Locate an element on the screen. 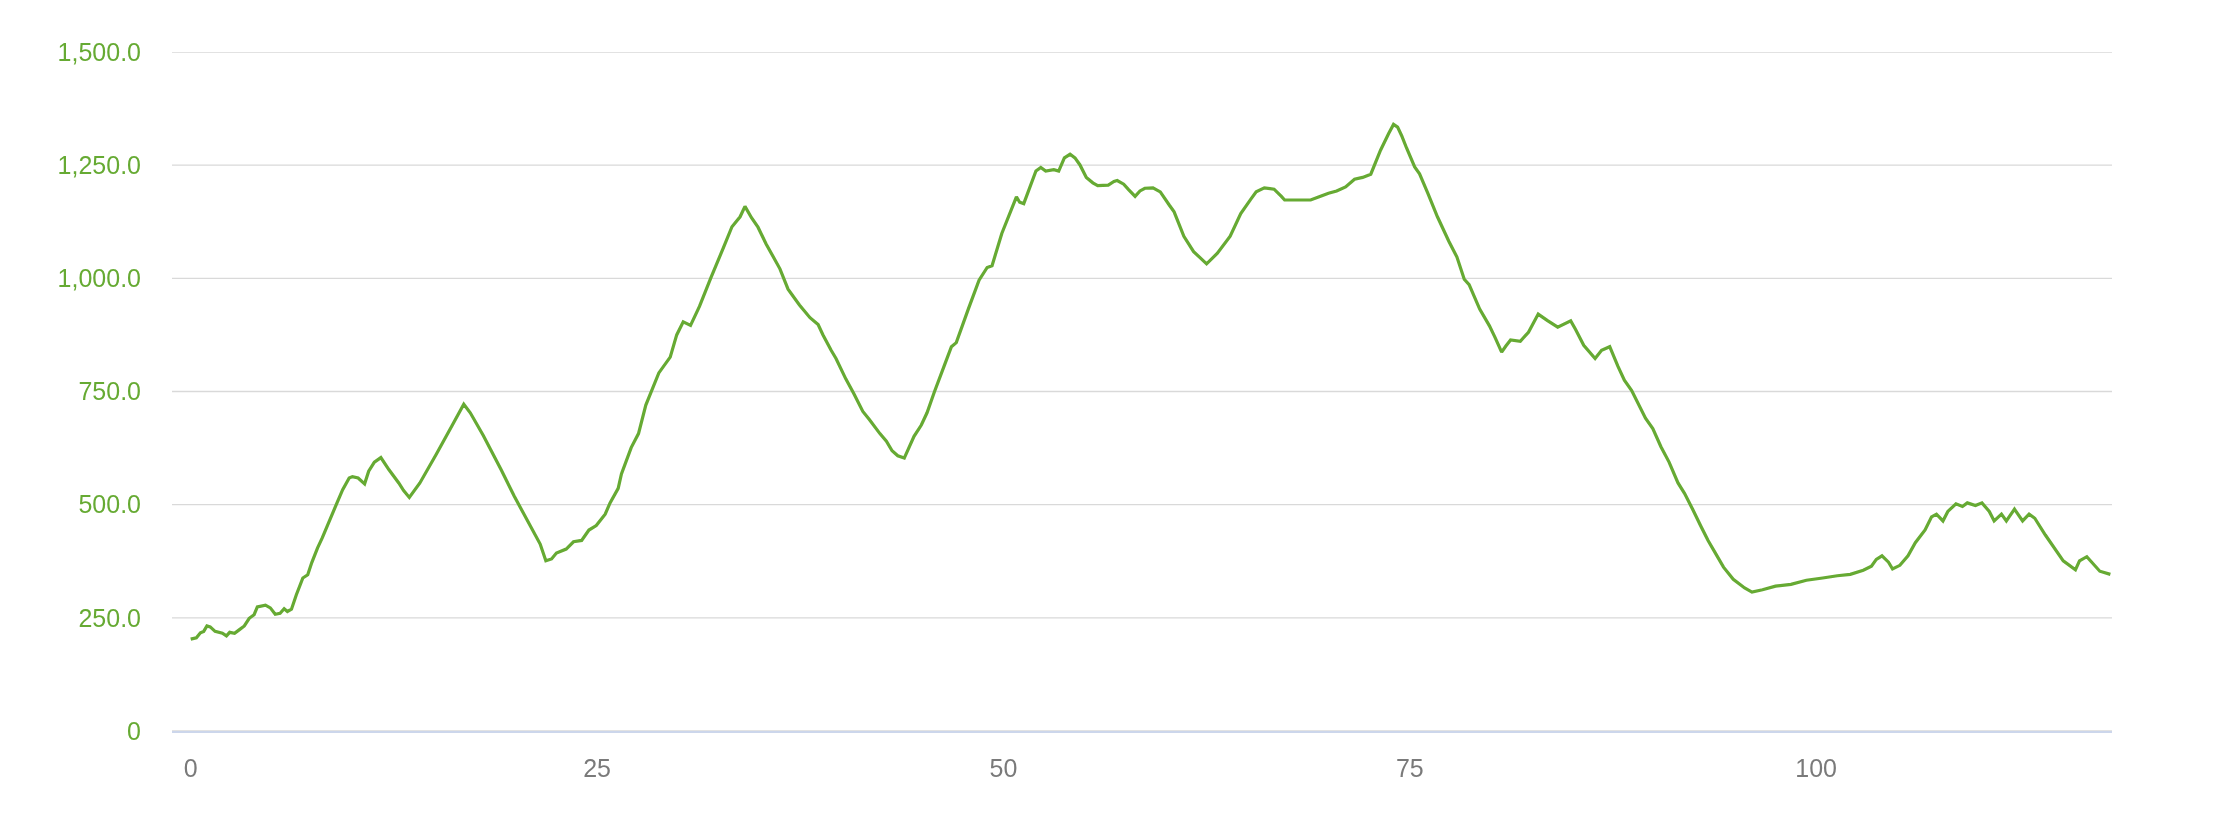 The width and height of the screenshot is (2216, 814). x-tick-label: 25 is located at coordinates (597, 767).